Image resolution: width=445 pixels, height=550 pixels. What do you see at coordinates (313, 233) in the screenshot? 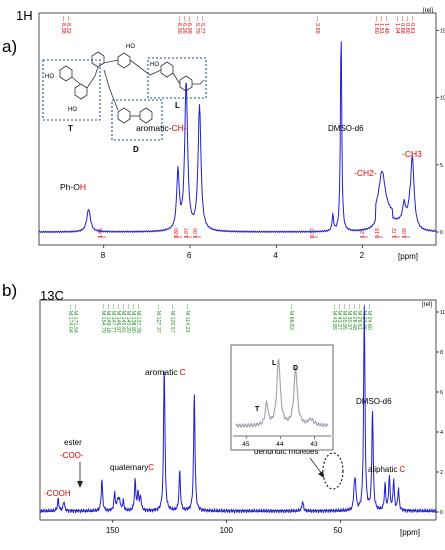
I see `integral-label: 0.37` at bounding box center [313, 233].